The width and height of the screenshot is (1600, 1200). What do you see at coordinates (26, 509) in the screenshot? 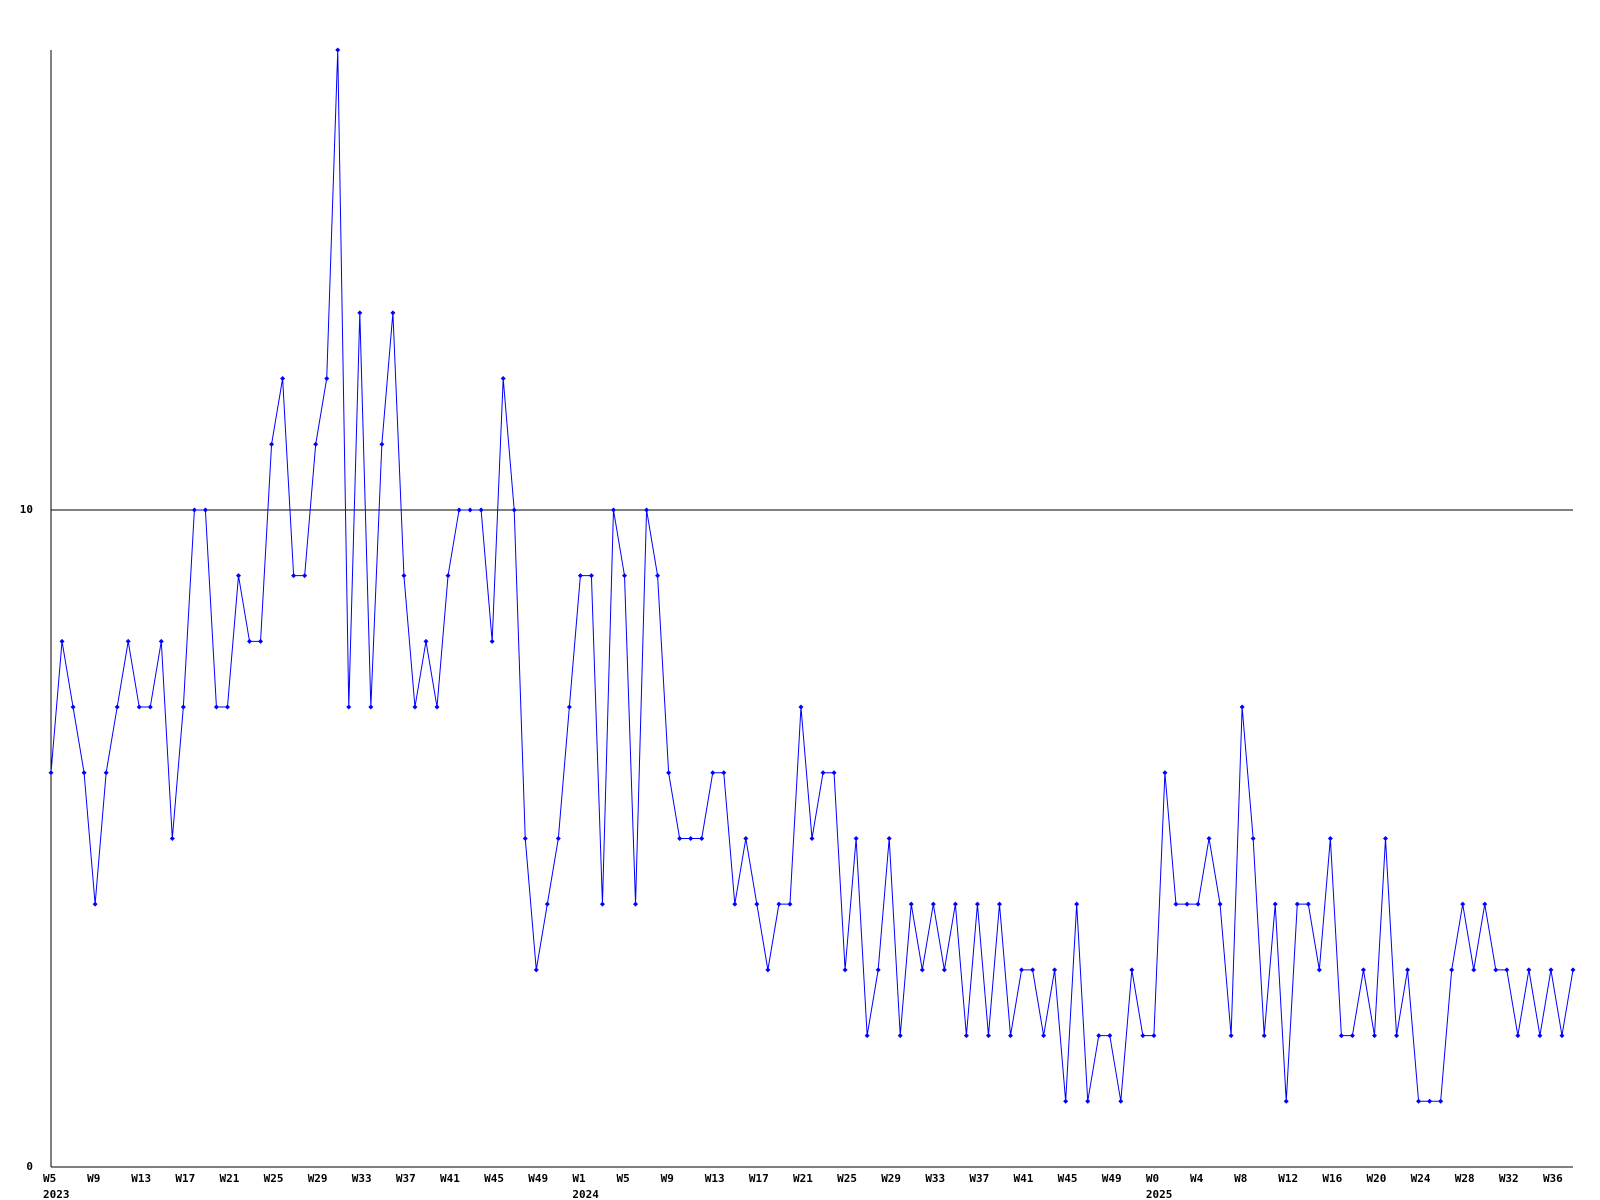
I see `y-tick-label: 10` at bounding box center [26, 509].